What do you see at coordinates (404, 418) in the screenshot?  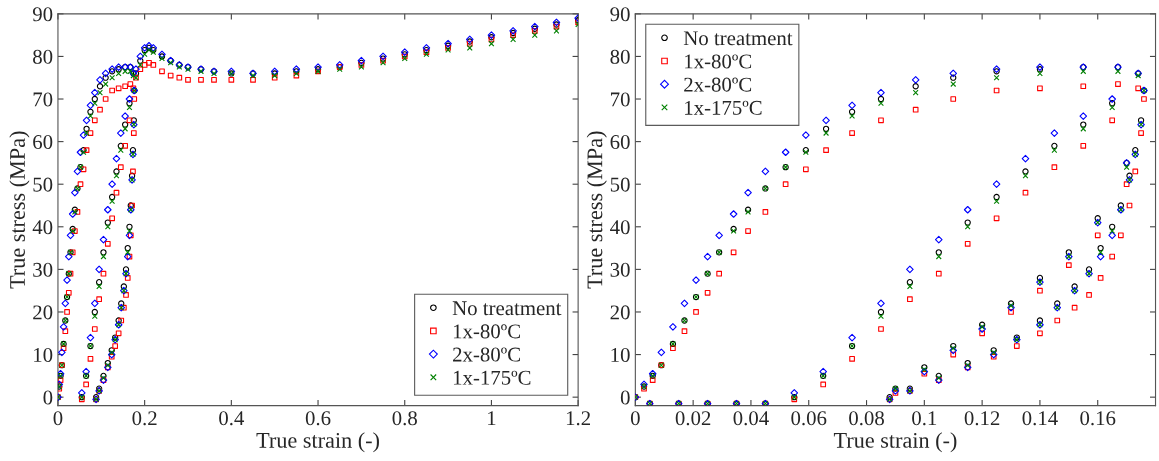 I see `x-tick-label: 0.8` at bounding box center [404, 418].